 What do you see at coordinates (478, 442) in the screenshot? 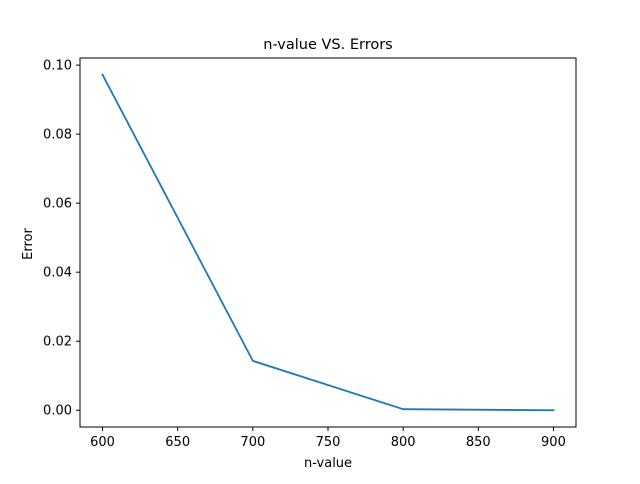
I see `x-tick-label: 850` at bounding box center [478, 442].